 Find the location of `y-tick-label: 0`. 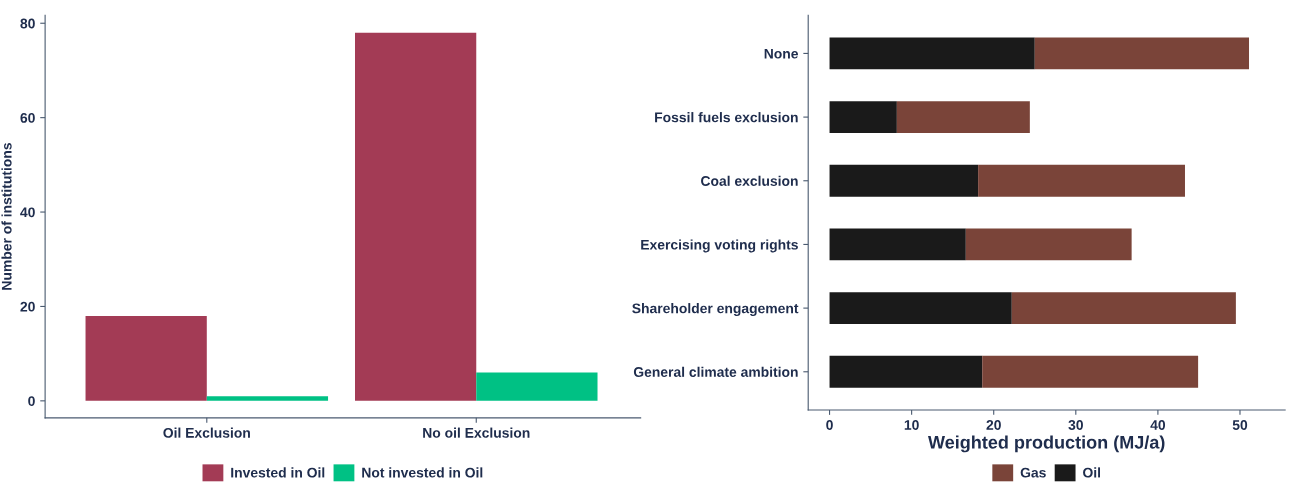

y-tick-label: 0 is located at coordinates (31, 401).